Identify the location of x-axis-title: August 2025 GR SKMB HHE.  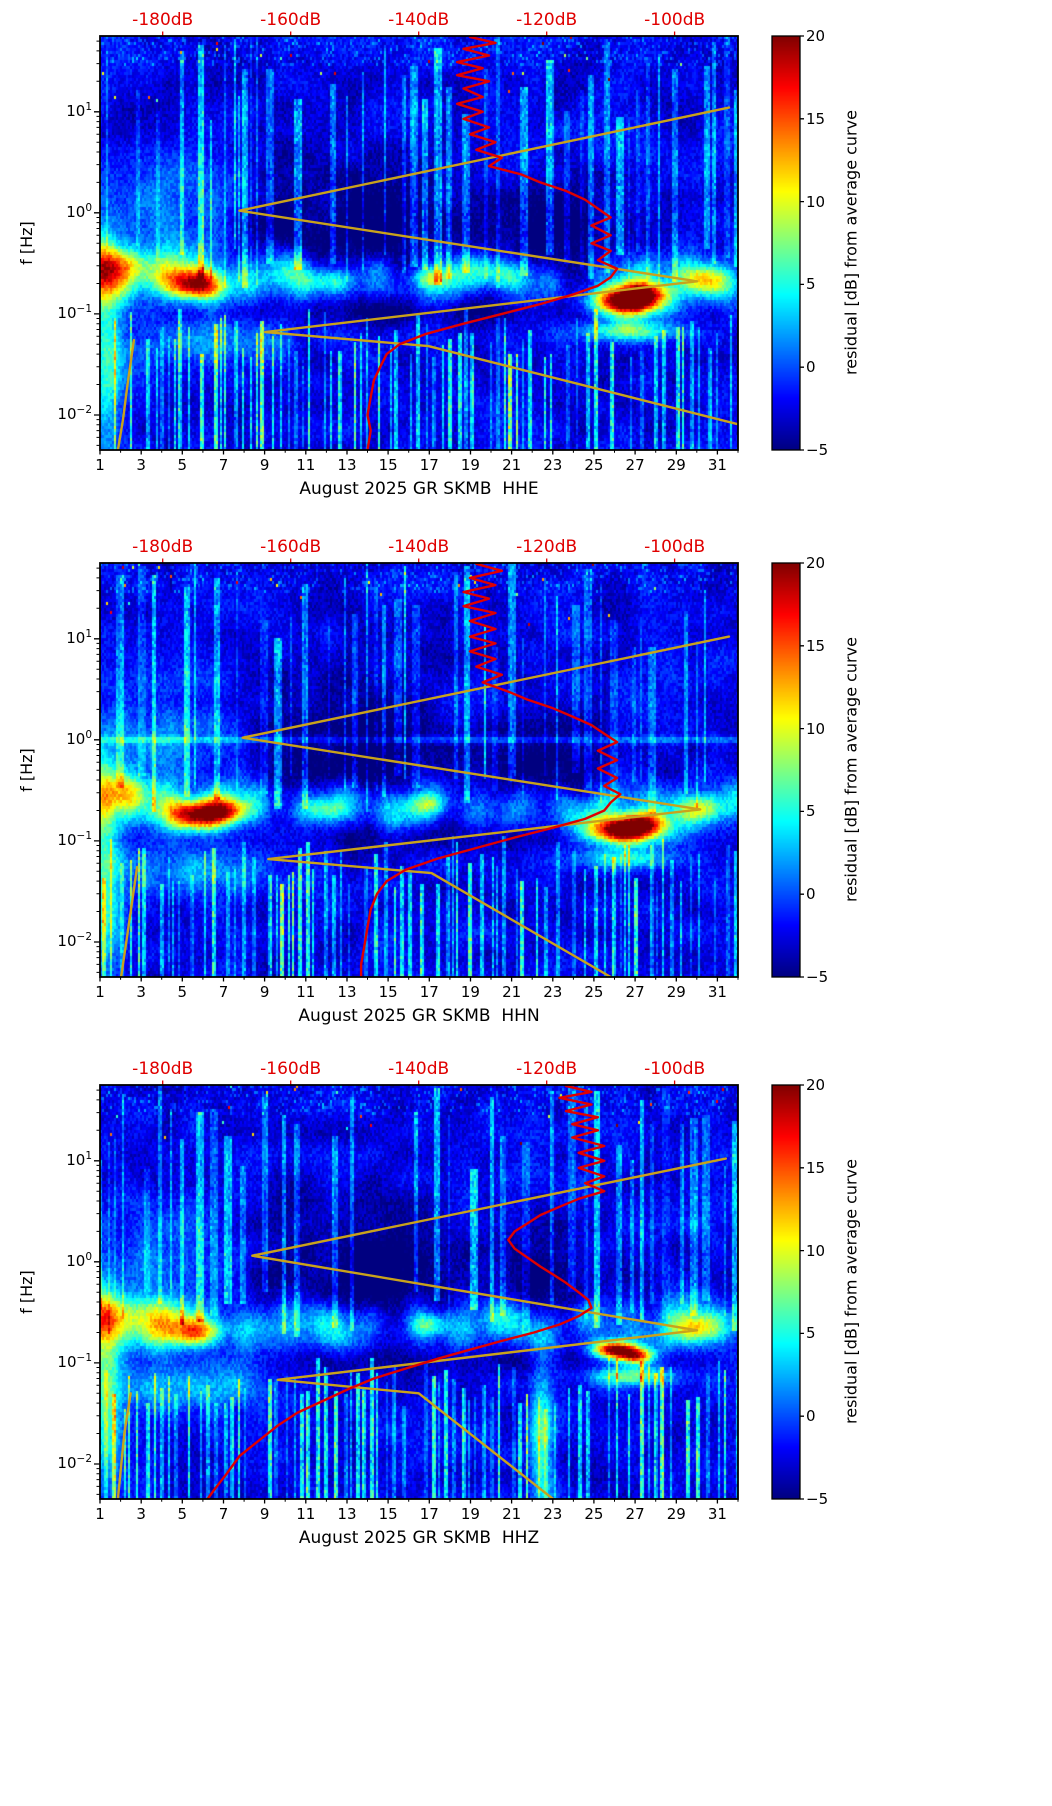
(419, 489).